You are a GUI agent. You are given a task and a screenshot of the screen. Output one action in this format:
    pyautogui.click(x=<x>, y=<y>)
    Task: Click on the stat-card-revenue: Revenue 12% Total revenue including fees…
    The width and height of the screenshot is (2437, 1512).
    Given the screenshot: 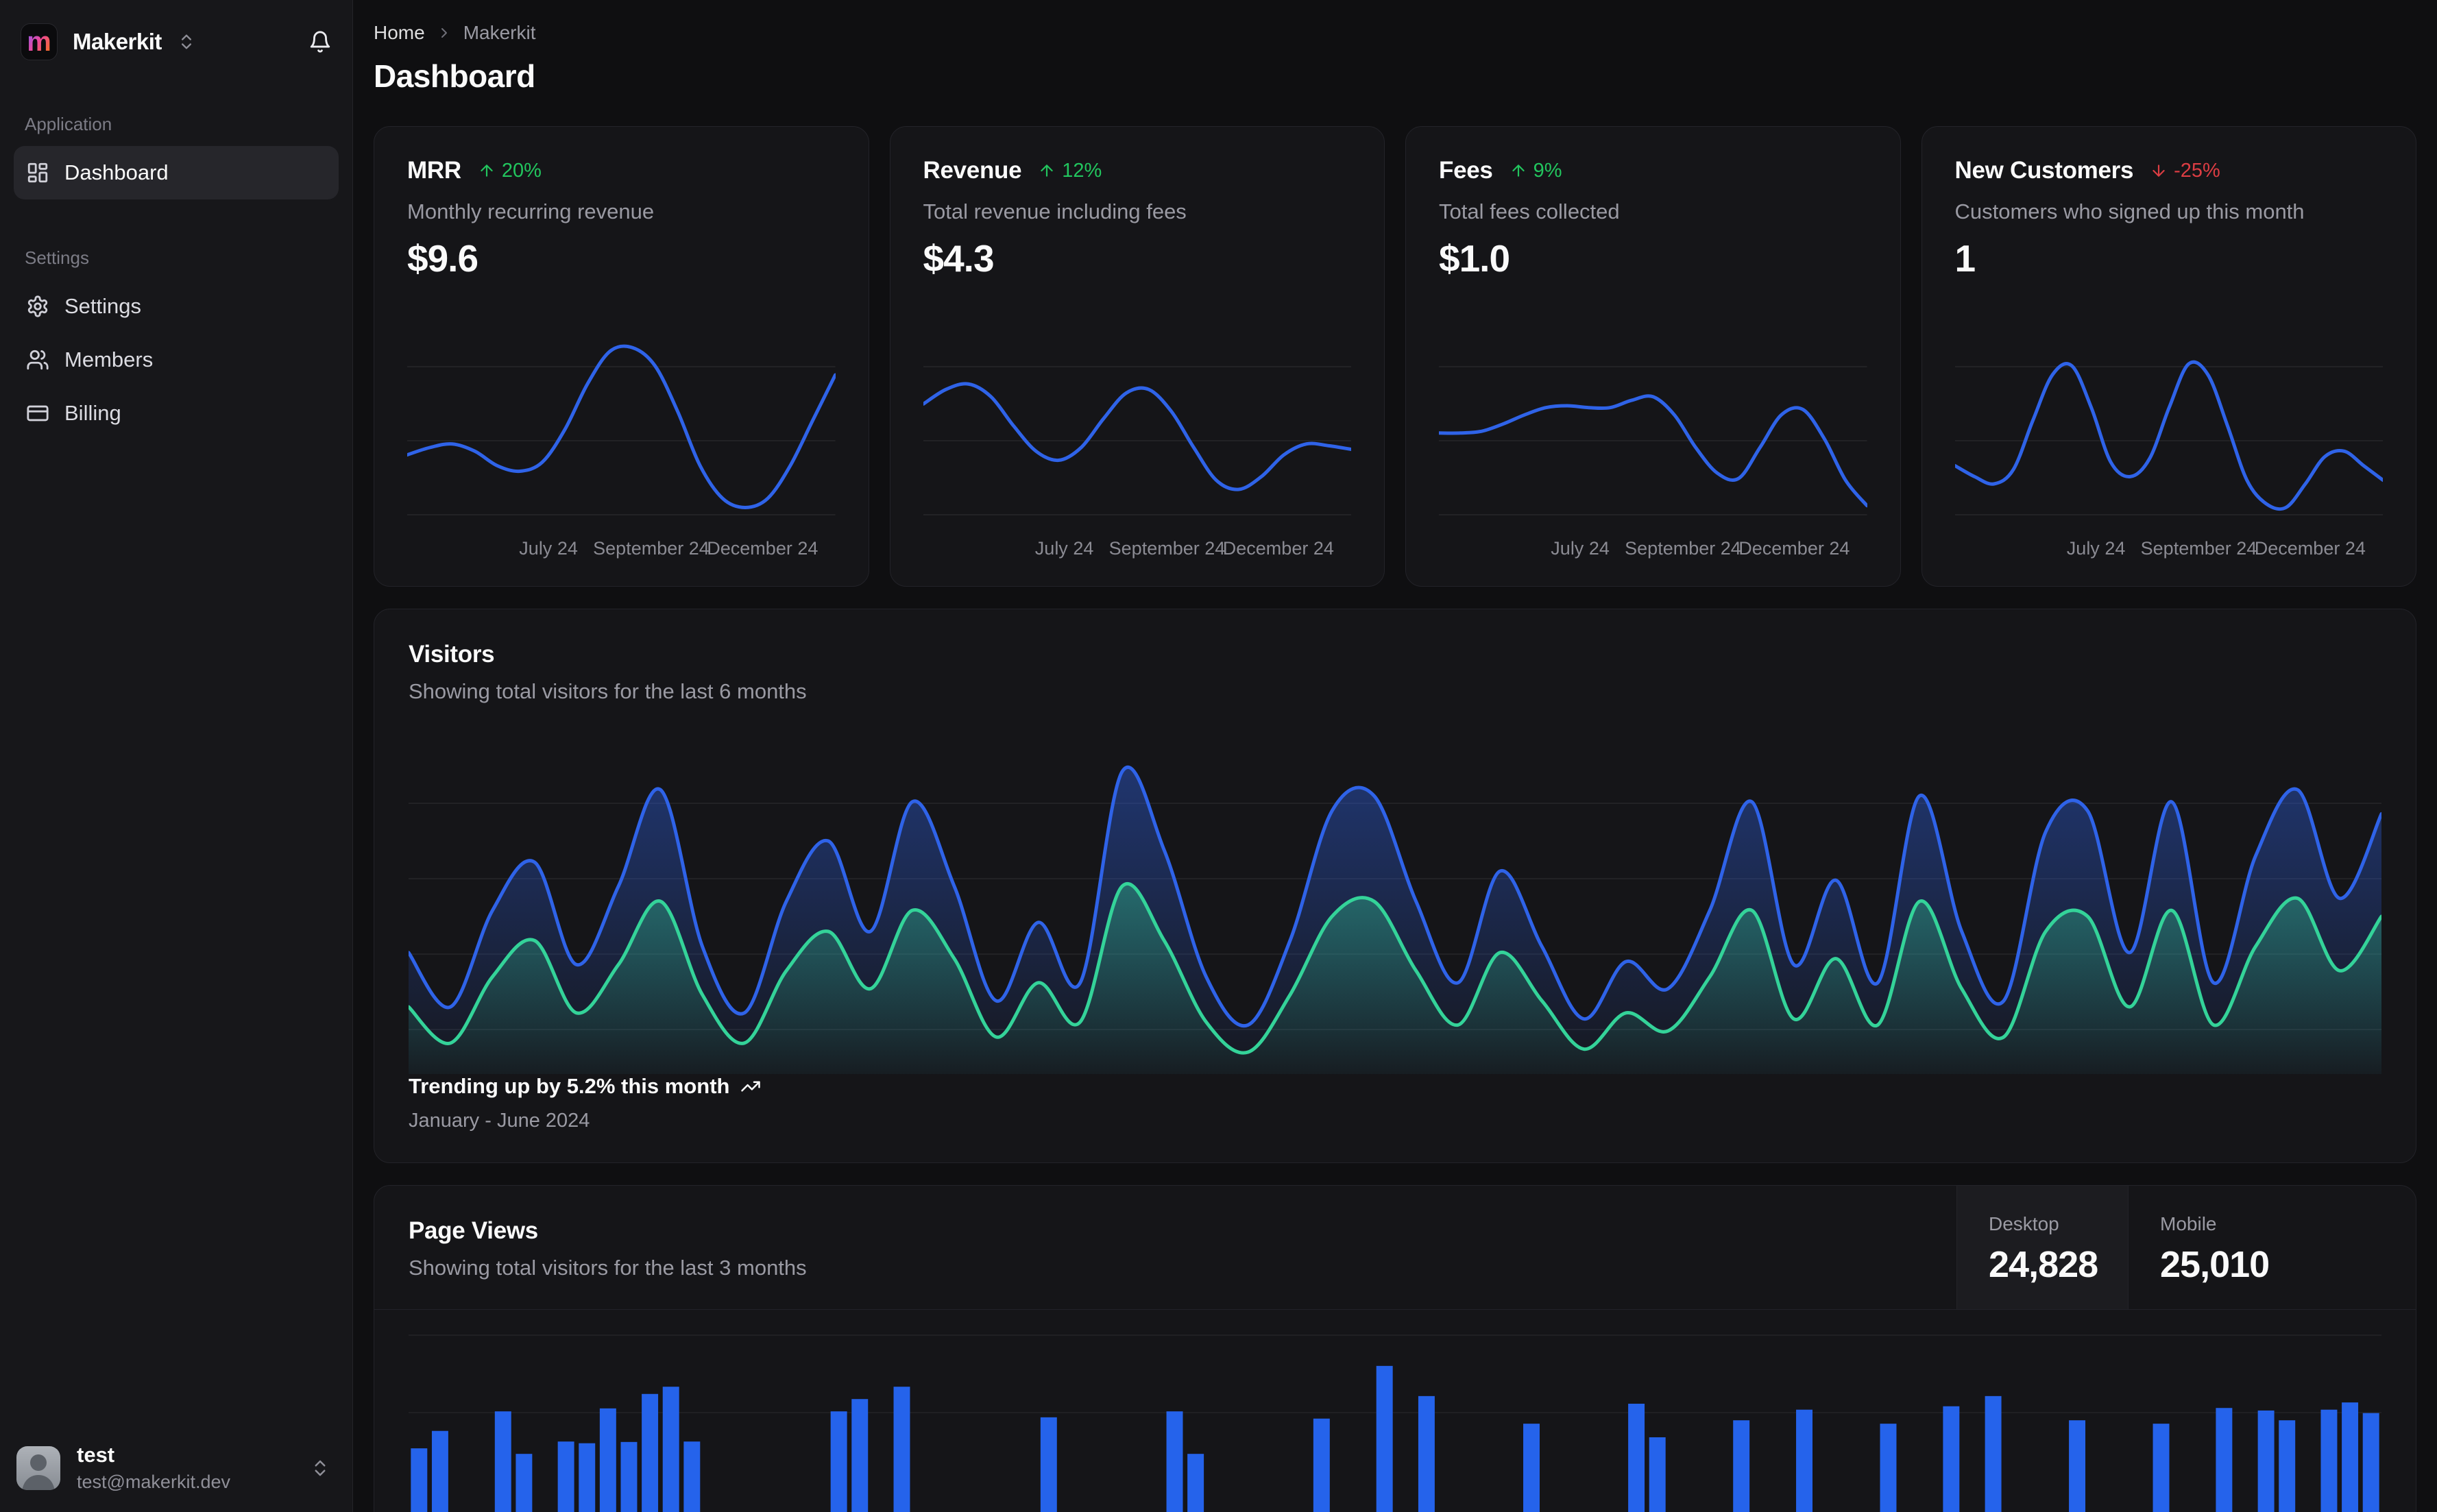 What is the action you would take?
    pyautogui.click(x=1137, y=357)
    